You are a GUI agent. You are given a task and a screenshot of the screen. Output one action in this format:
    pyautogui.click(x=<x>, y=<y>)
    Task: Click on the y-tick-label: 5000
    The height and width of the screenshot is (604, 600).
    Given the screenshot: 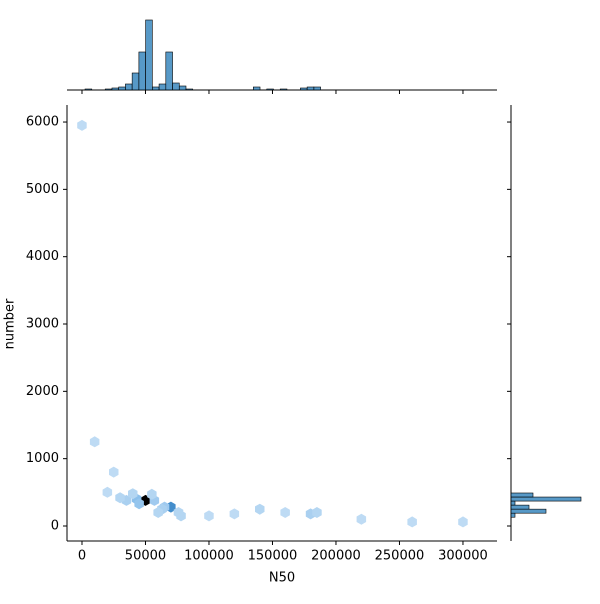 What is the action you would take?
    pyautogui.click(x=42, y=189)
    